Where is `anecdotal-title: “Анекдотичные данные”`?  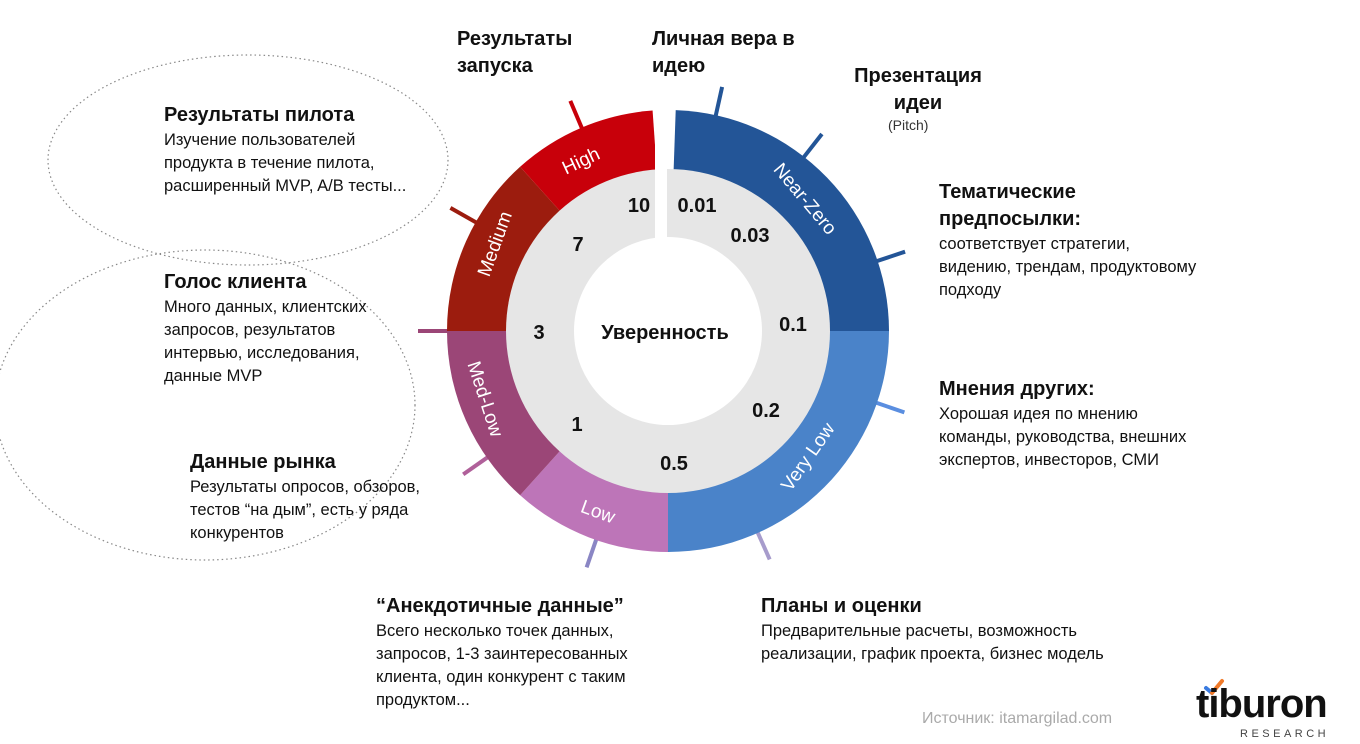 anecdotal-title: “Анекдотичные данные” is located at coordinates (500, 606).